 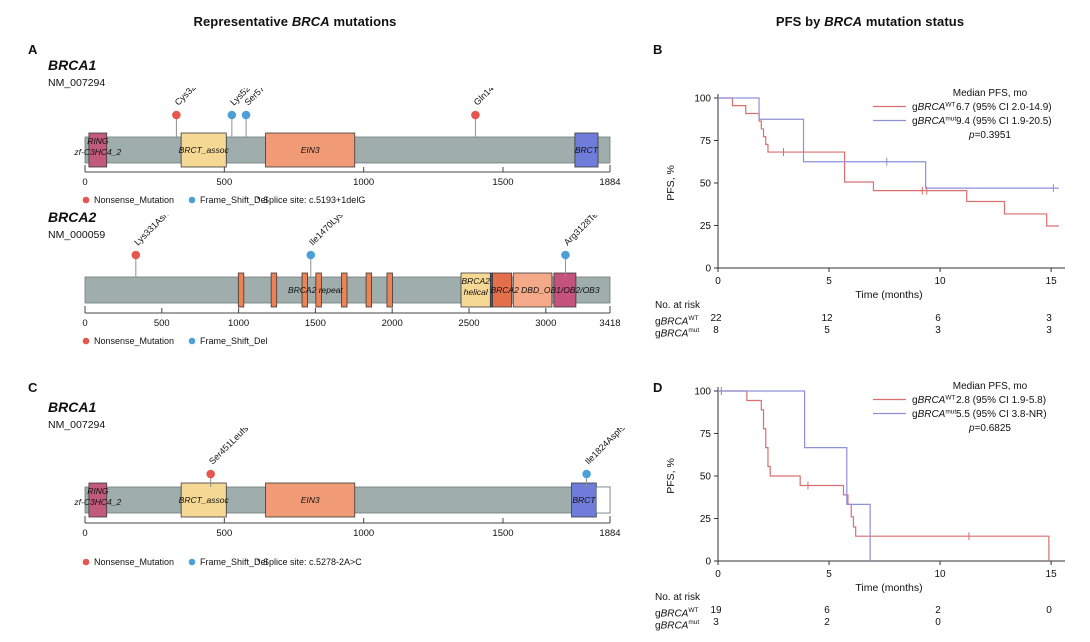 What do you see at coordinates (98, 491) in the screenshot?
I see `domain-label-RING-0: RING` at bounding box center [98, 491].